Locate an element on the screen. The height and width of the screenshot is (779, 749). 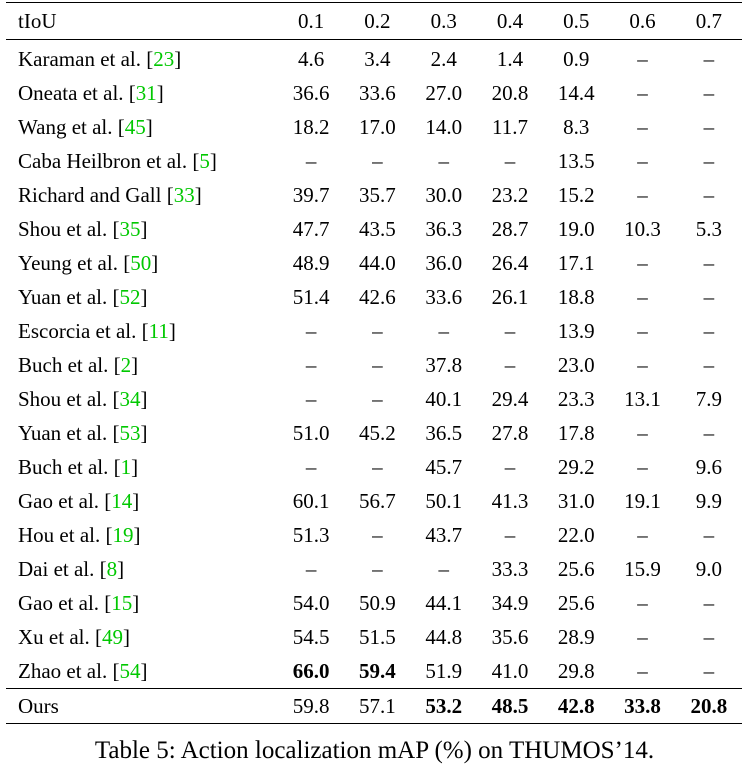
map-value: 20.8 is located at coordinates (708, 706).